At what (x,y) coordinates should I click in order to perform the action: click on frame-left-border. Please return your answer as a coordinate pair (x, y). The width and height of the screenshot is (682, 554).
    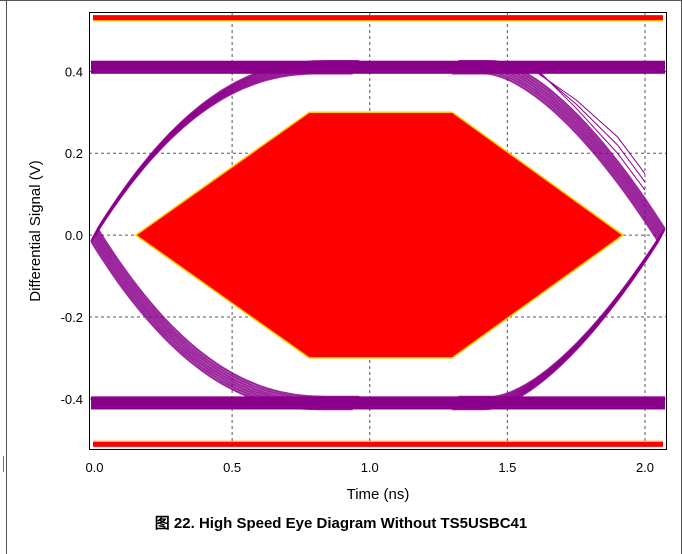
    Looking at the image, I should click on (6, 277).